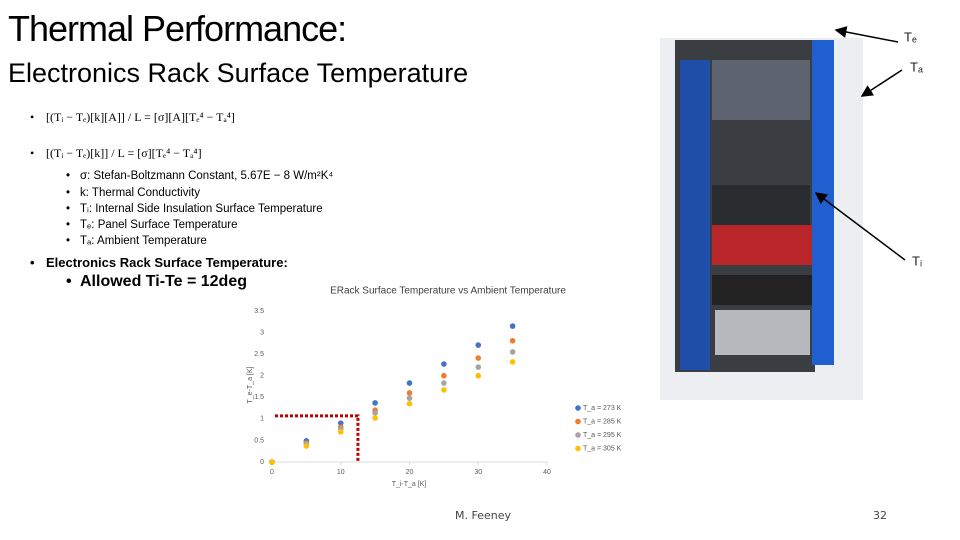 The image size is (960, 540). Describe the element at coordinates (238, 73) in the screenshot. I see `slide-subtitle: Electronics Rack Surface Temperature` at that location.